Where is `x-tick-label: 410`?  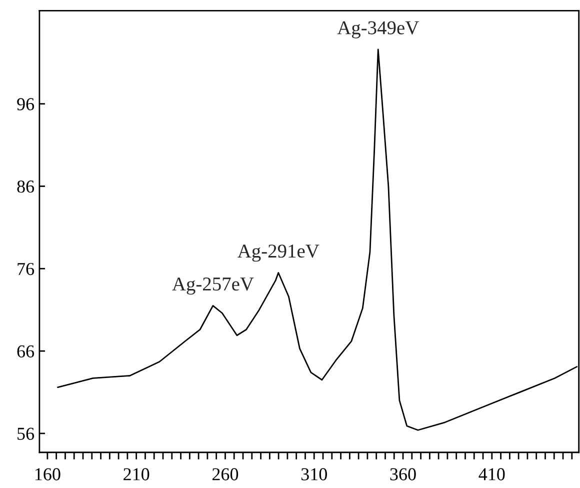 x-tick-label: 410 is located at coordinates (491, 474).